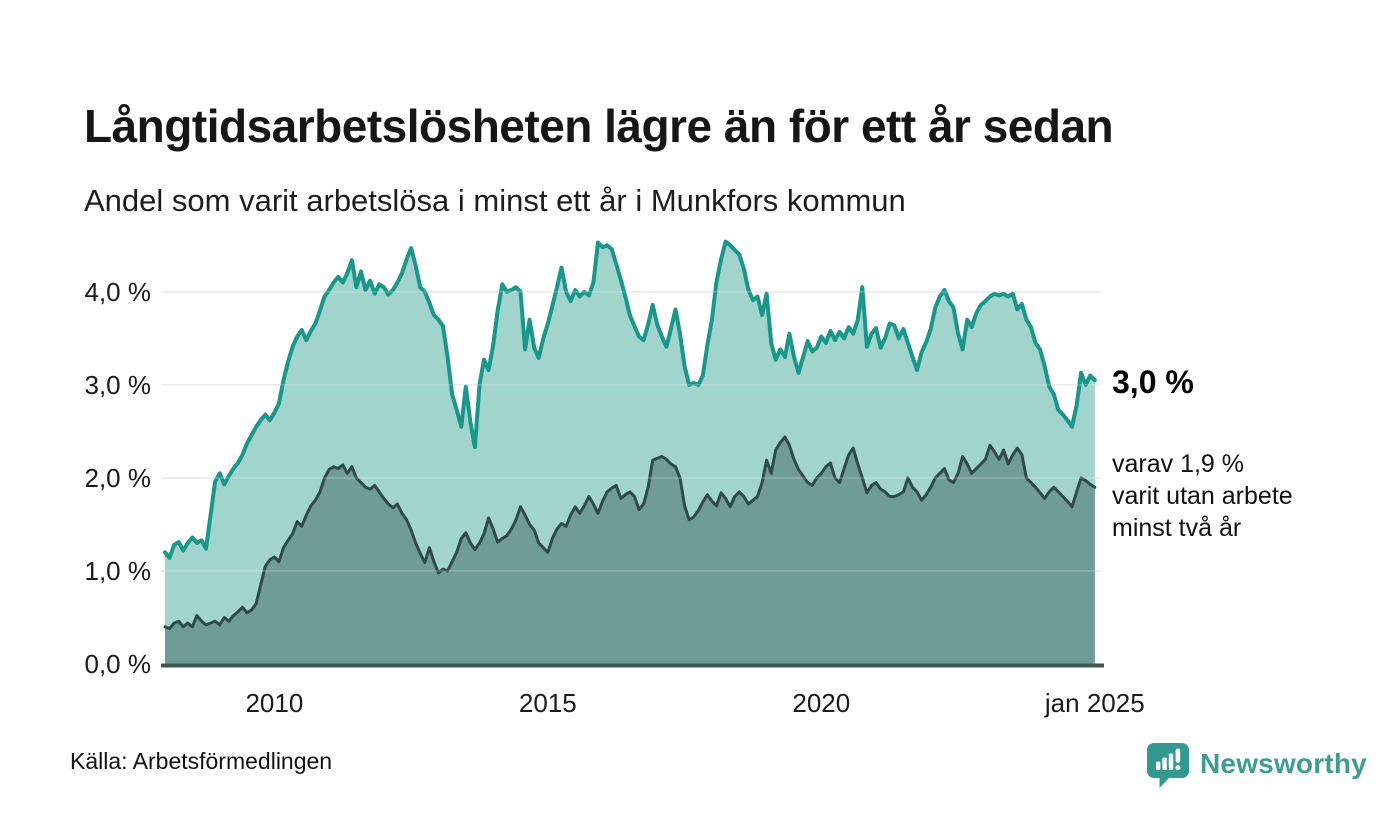 The image size is (1400, 840). I want to click on logo-bar-small, so click(1158, 765).